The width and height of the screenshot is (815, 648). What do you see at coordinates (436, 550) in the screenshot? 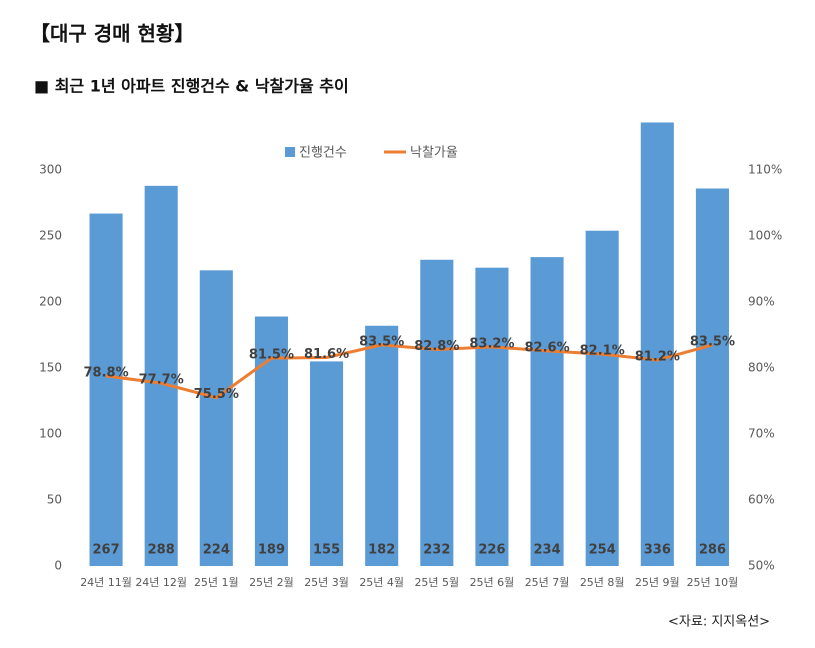
I see `bar-value-label: 232` at bounding box center [436, 550].